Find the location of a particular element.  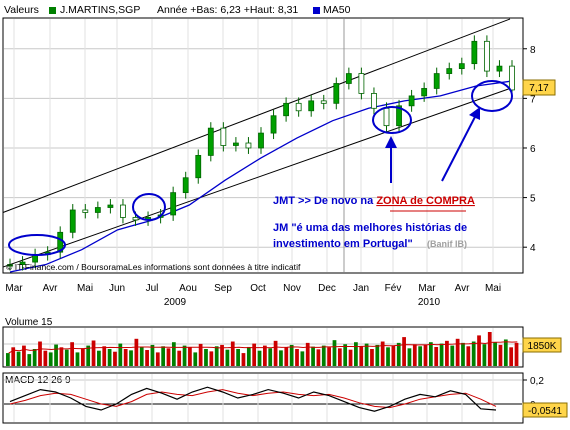

annotation-source: (Banif IB) is located at coordinates (447, 244).